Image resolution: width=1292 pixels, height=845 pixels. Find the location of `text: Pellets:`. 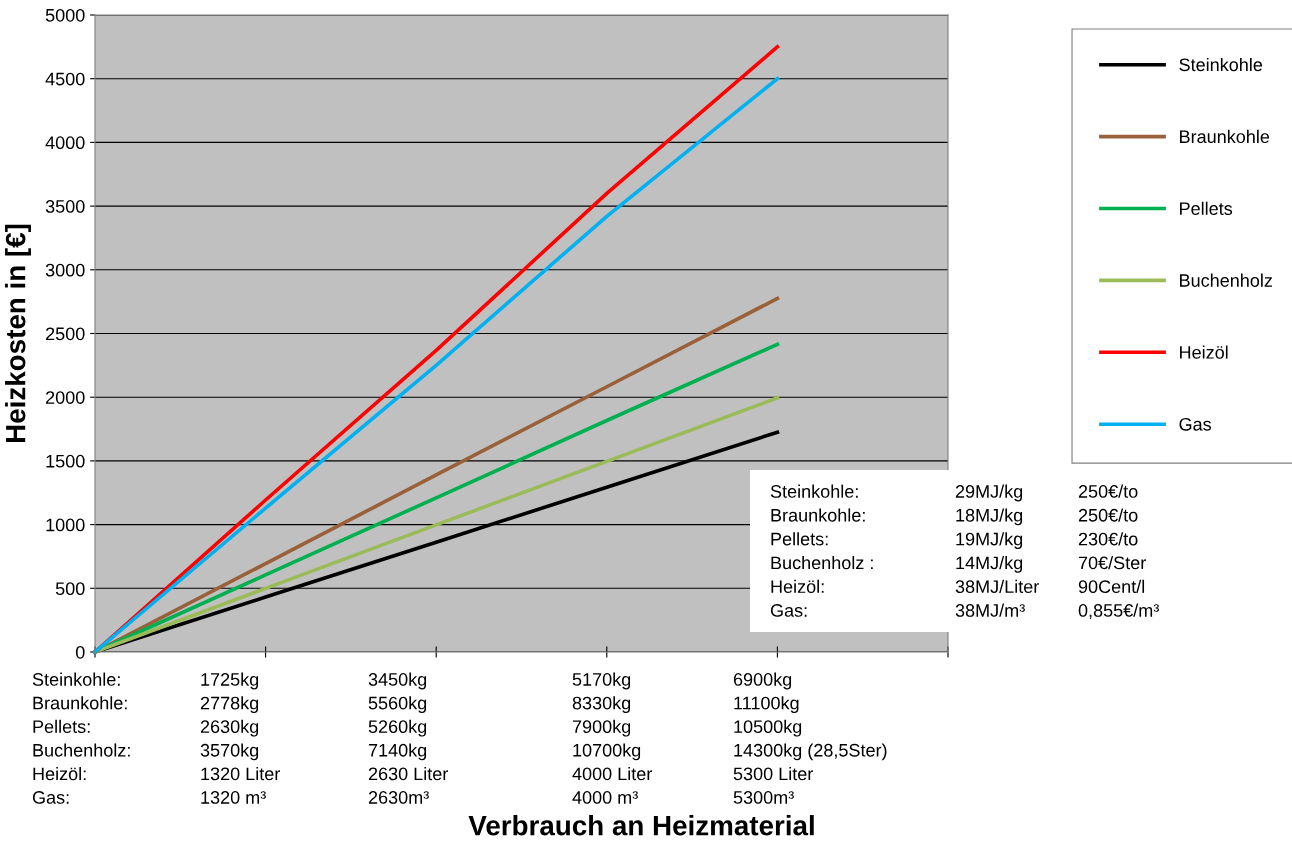

text: Pellets: is located at coordinates (61, 726).